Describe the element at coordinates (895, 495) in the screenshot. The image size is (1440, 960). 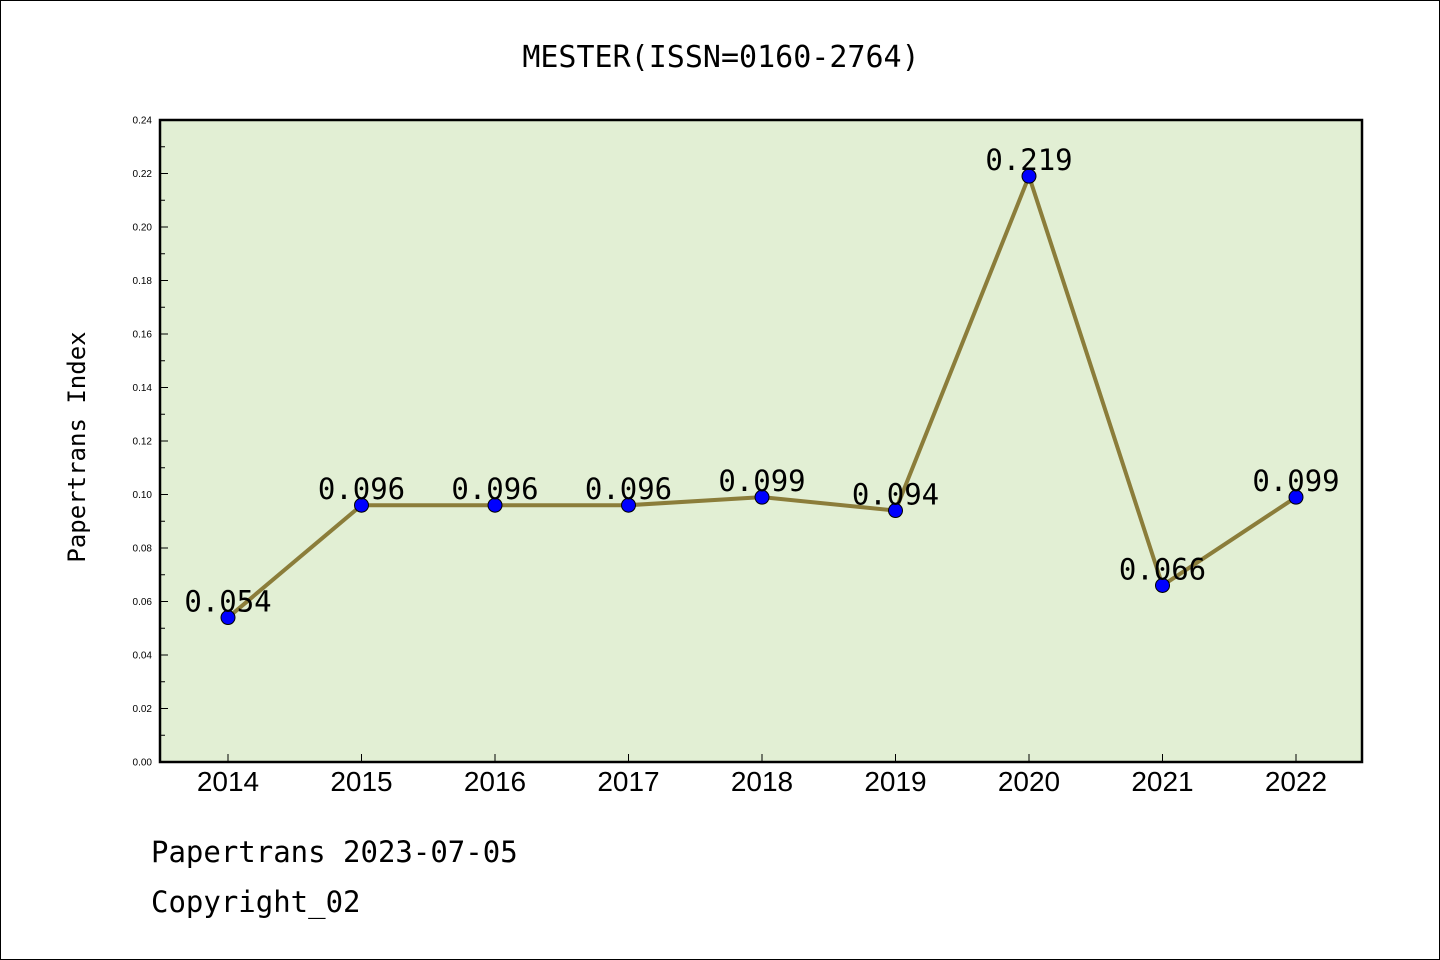
I see `data-label: 0.094` at that location.